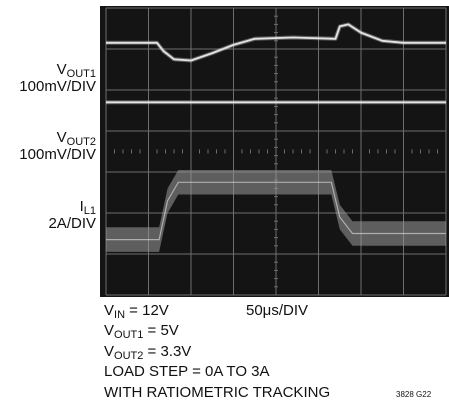 This screenshot has height=408, width=449. I want to click on timebase-label: 50μs/DIV, so click(277, 310).